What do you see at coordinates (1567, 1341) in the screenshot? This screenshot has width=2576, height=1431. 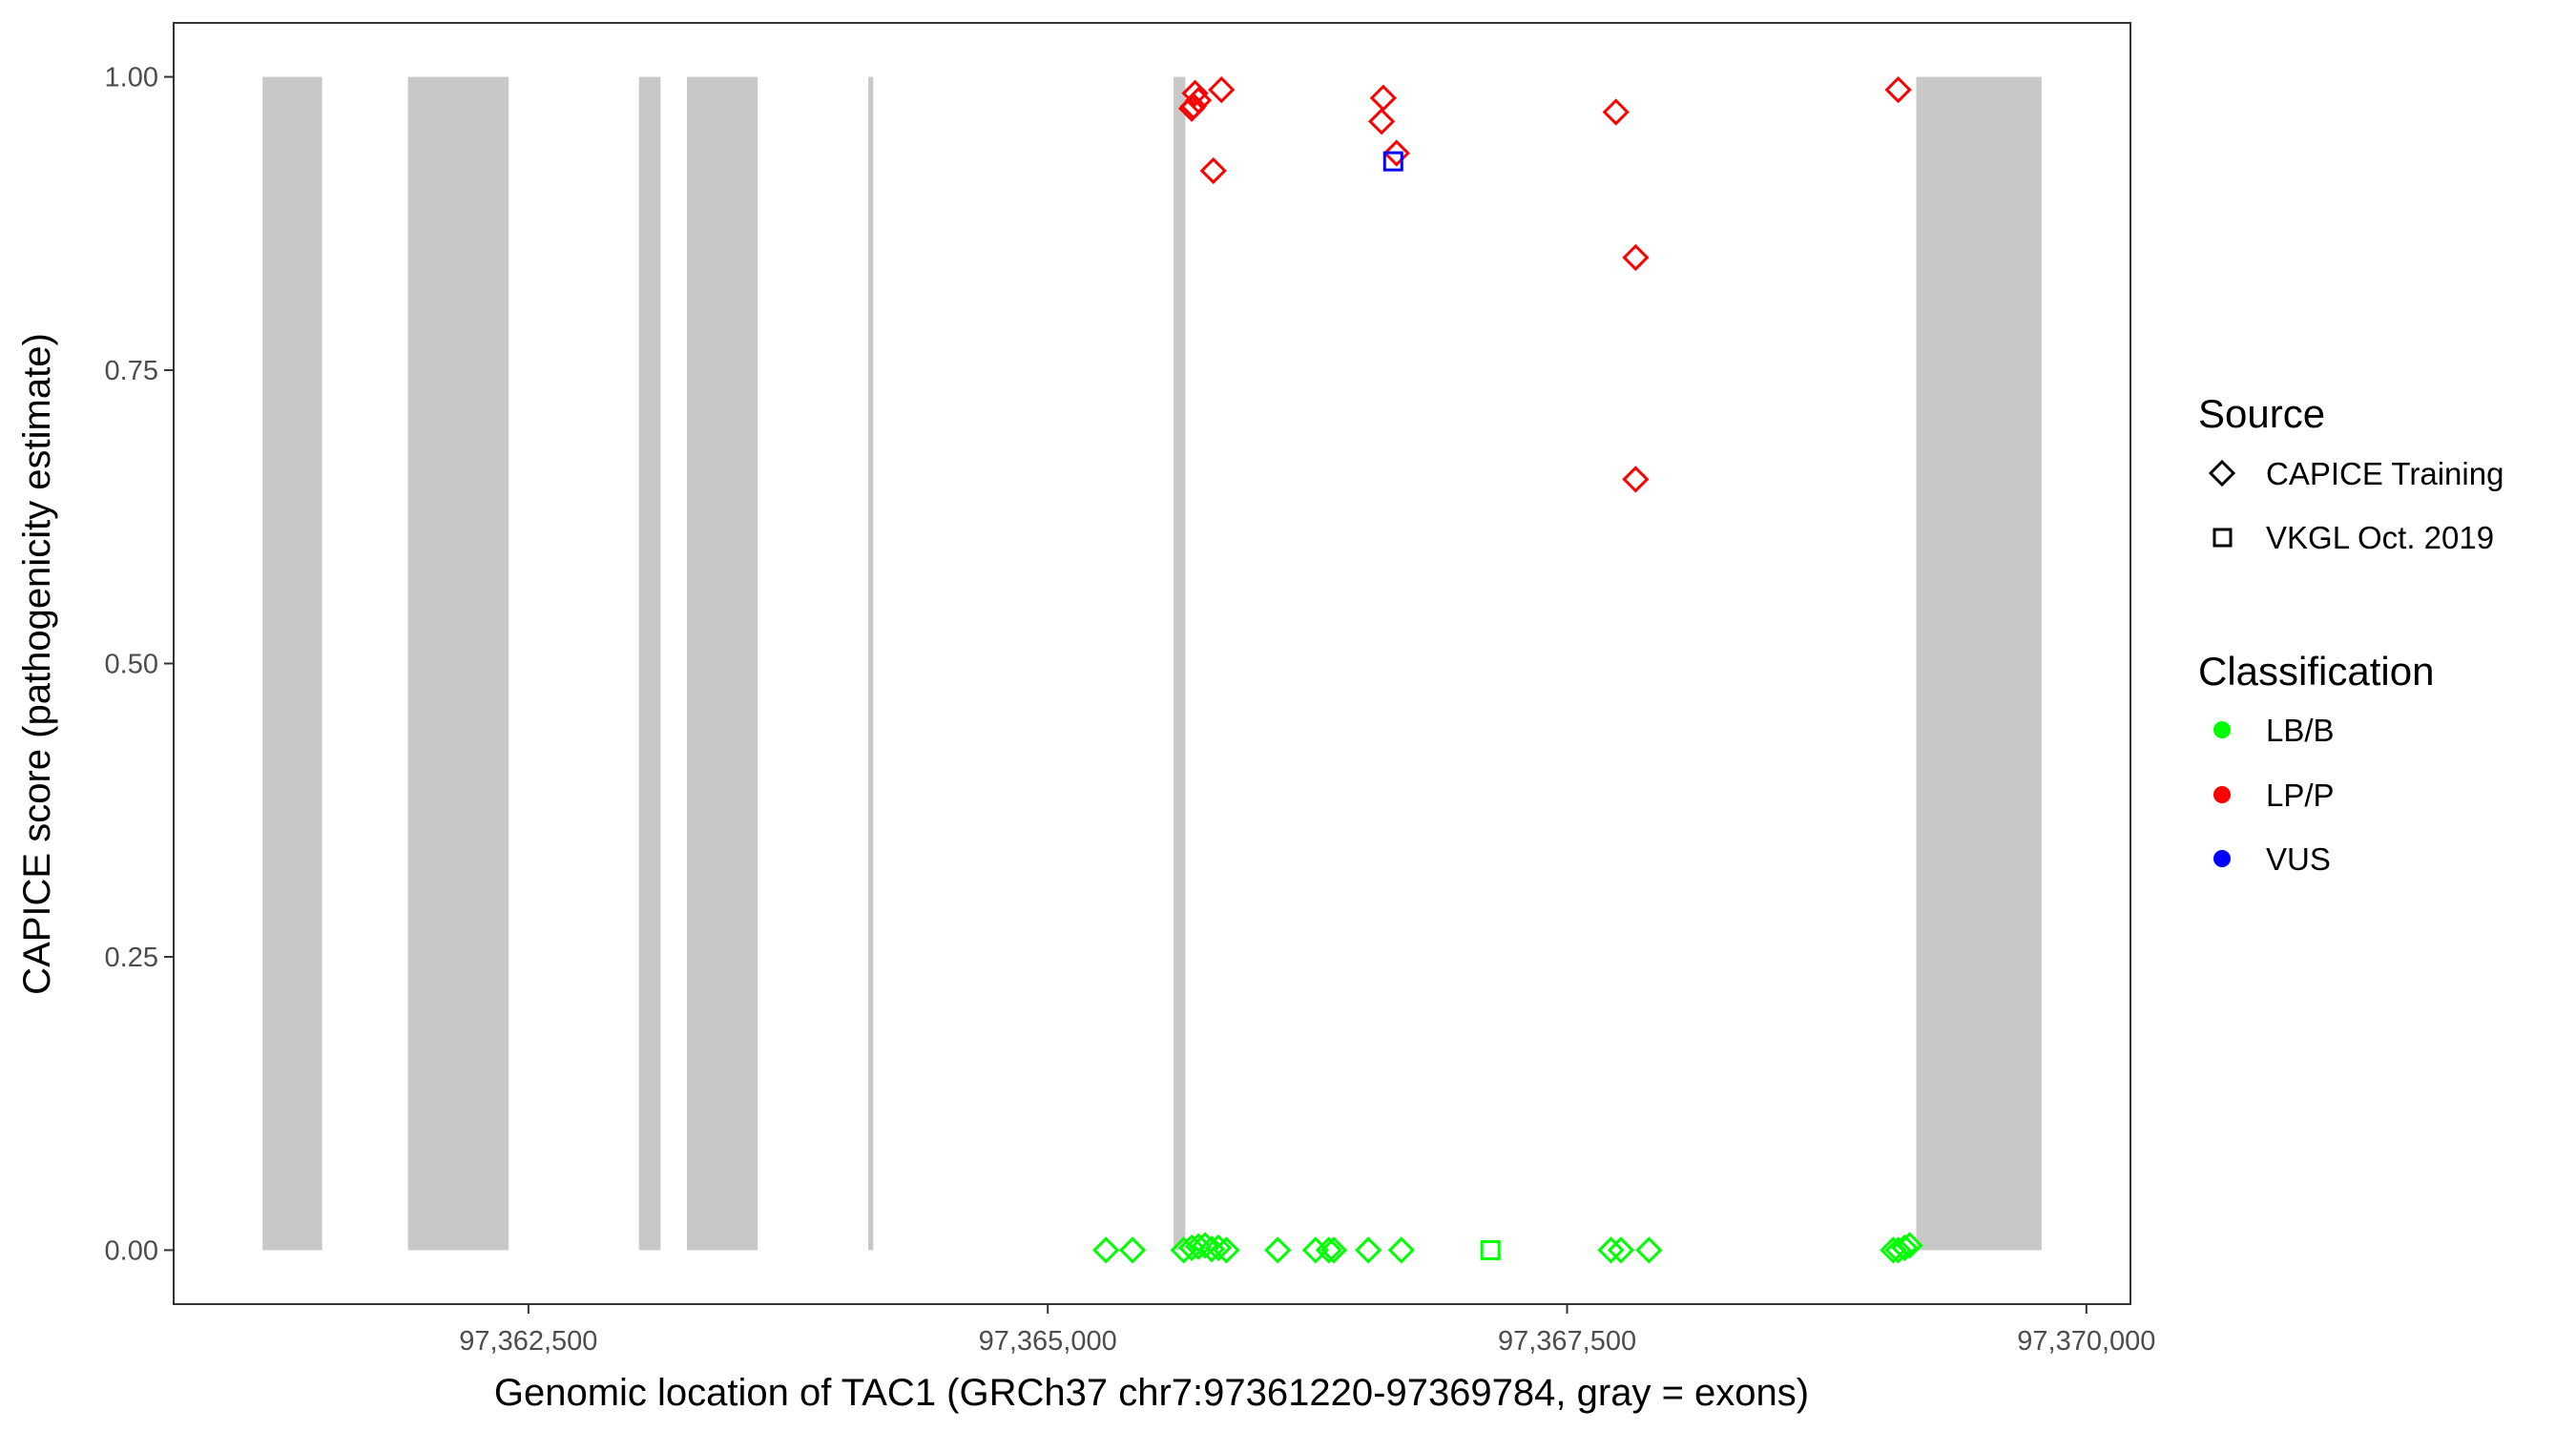 I see `x-tick-label: 97,367,500` at bounding box center [1567, 1341].